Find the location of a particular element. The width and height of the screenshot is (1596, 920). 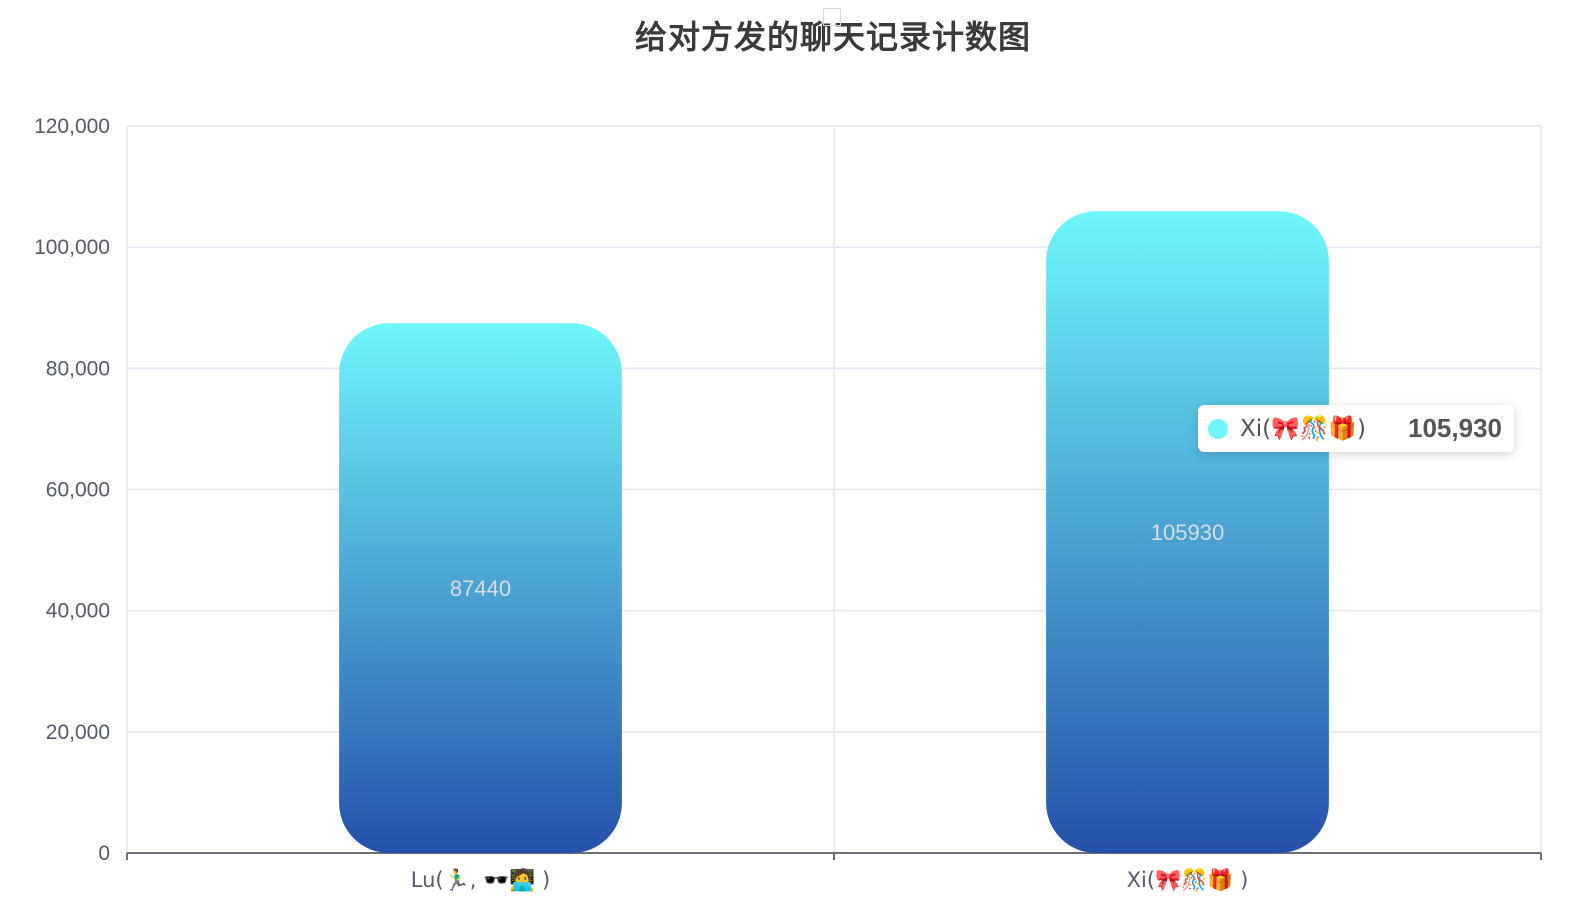

tooltip: Xi(🎀🎊🎁) 105,930 is located at coordinates (1356, 428).